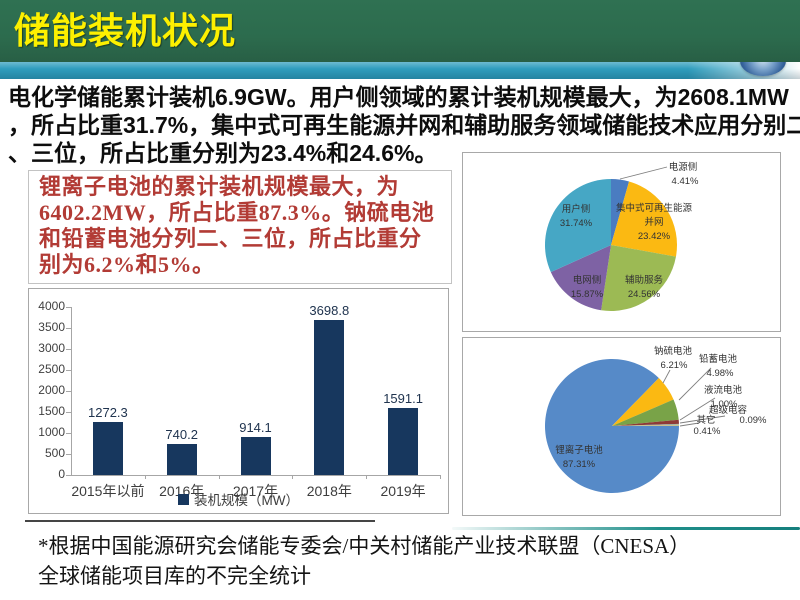  What do you see at coordinates (398, 97) in the screenshot?
I see `body-line: 电化学储能累计装机6.9GW。用户侧领域的累计装机规模最大，为2608.1MW` at bounding box center [398, 97].